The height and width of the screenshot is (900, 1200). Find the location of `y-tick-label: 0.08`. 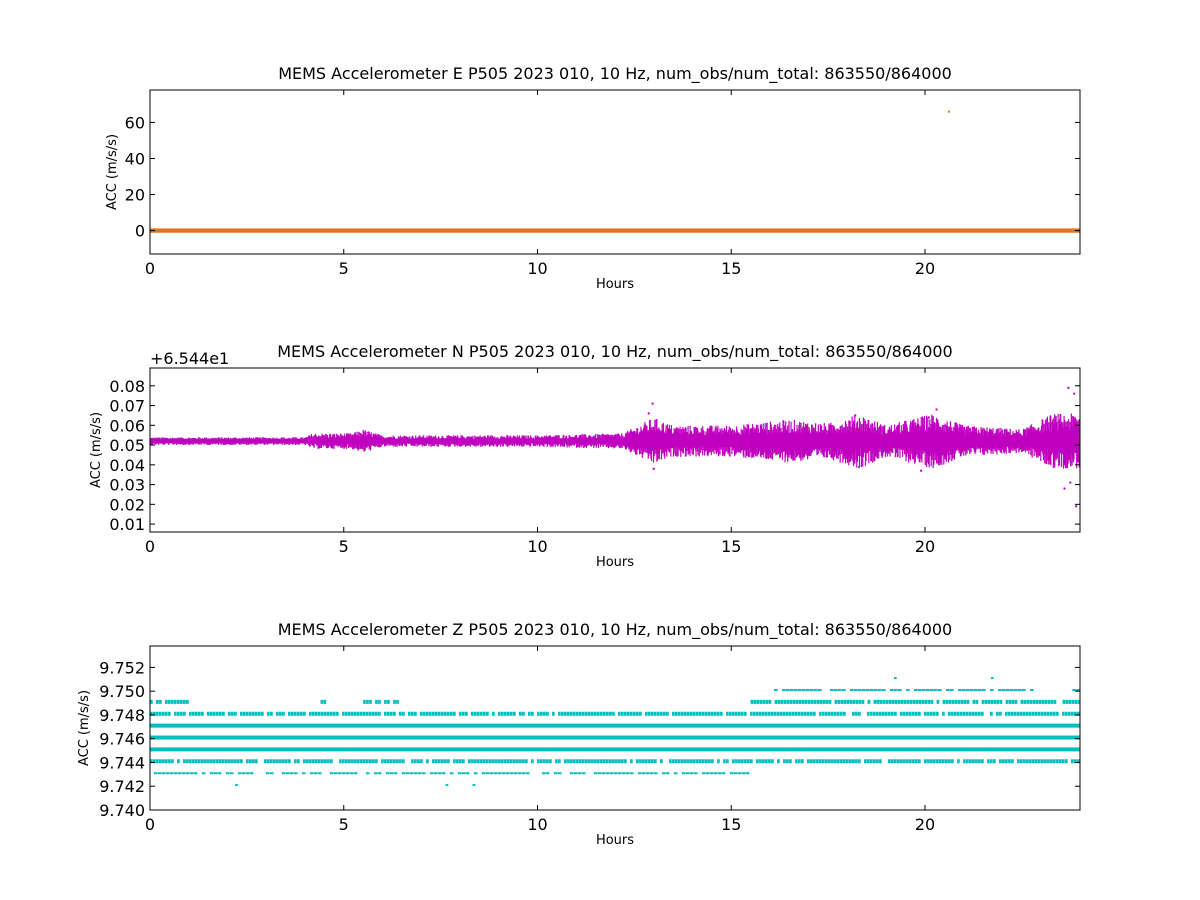

y-tick-label: 0.08 is located at coordinates (127, 386).